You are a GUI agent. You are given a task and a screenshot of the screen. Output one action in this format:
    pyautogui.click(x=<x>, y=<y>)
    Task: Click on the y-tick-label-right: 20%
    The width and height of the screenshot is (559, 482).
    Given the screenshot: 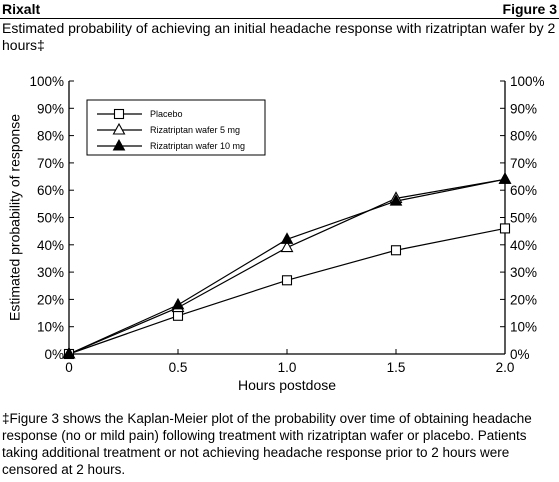 What is the action you would take?
    pyautogui.click(x=523, y=299)
    